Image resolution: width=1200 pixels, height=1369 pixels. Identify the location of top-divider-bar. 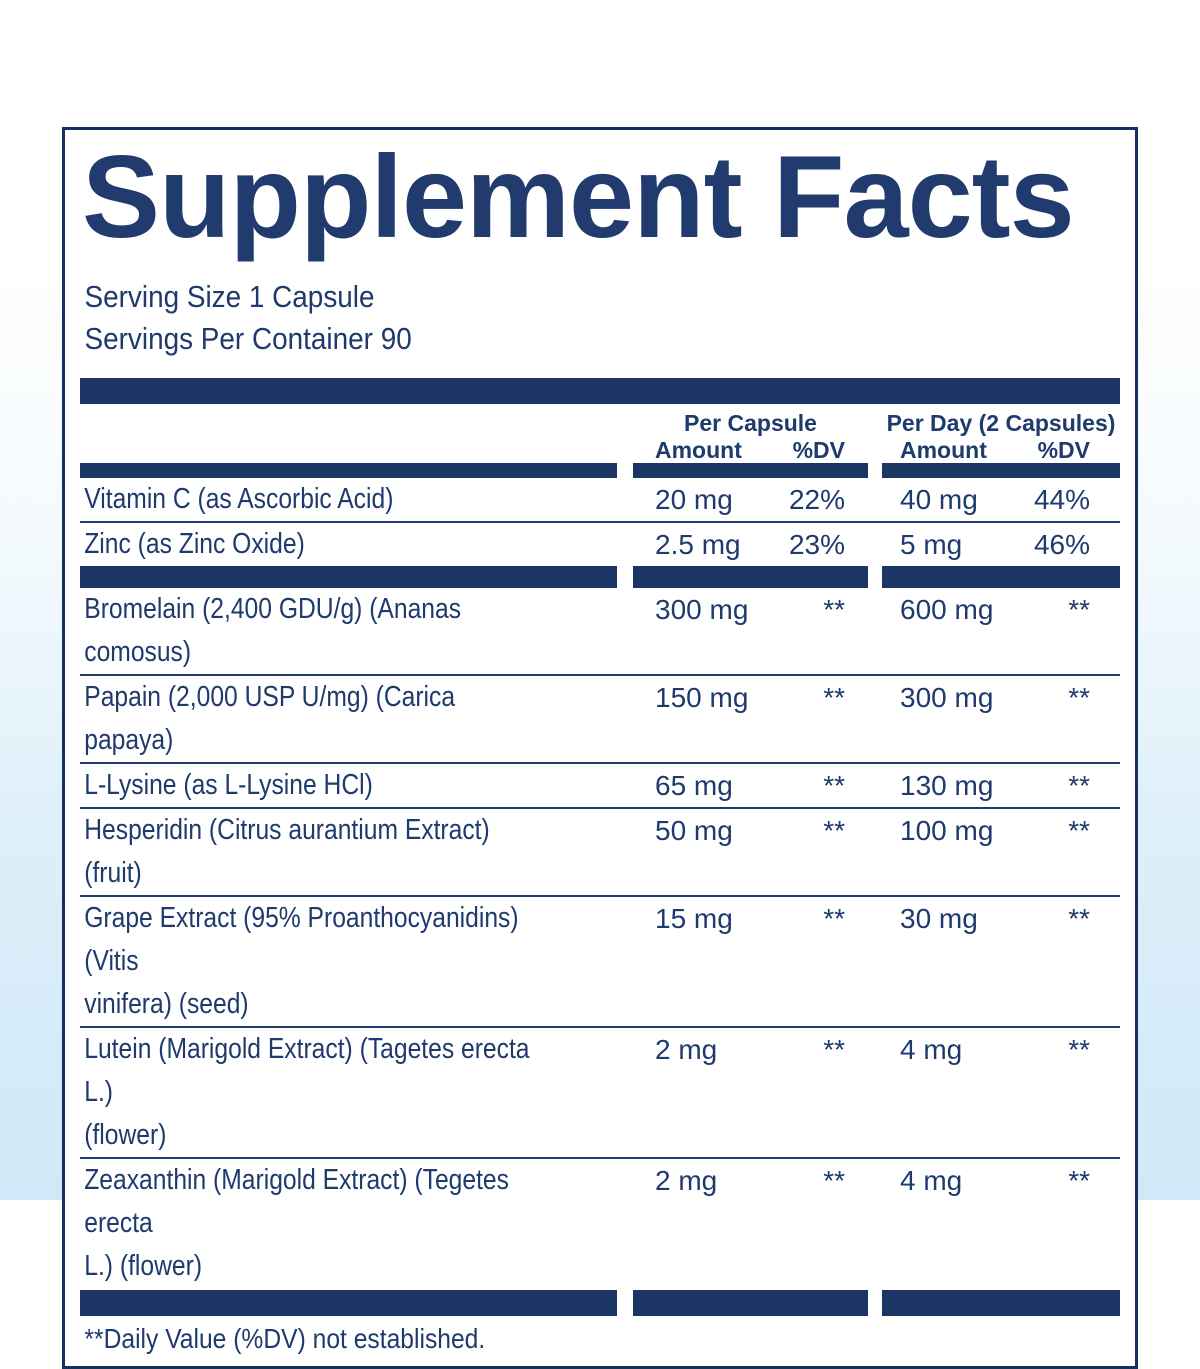
(600, 391).